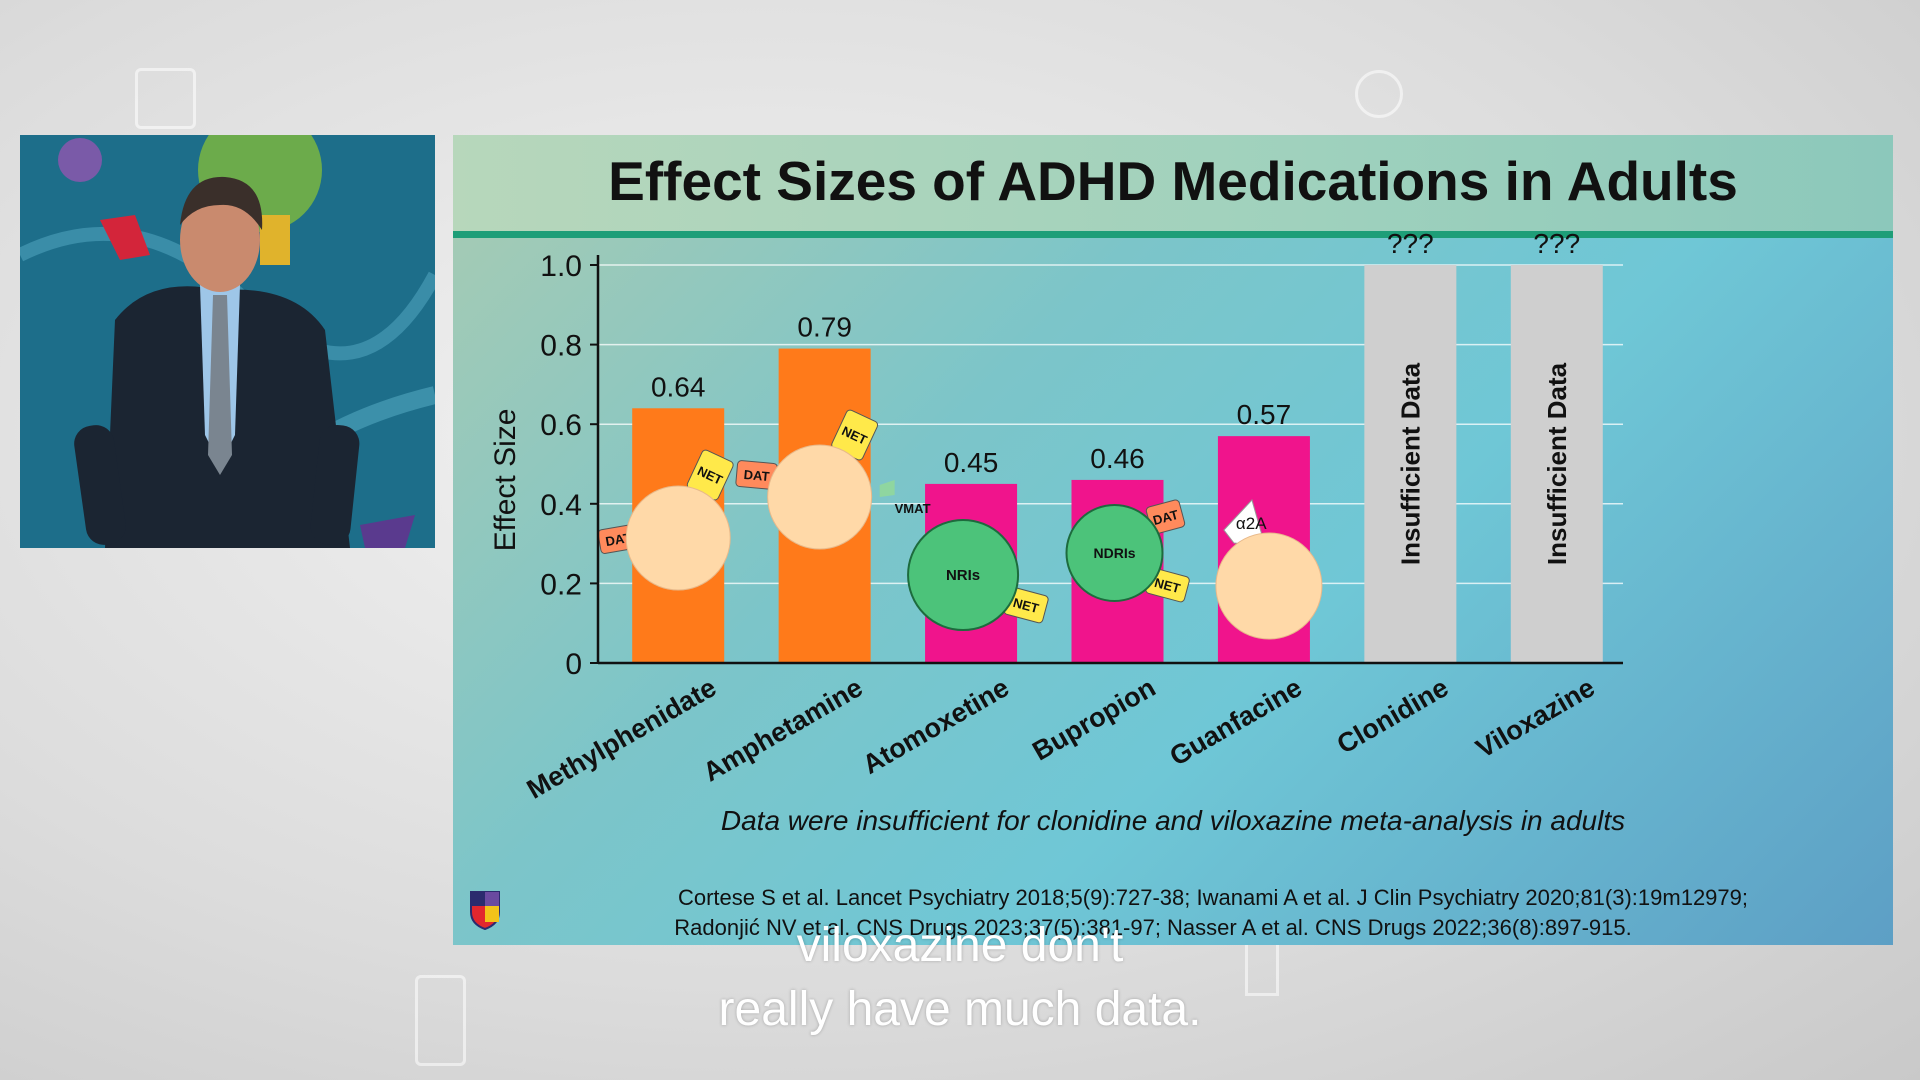 This screenshot has width=1920, height=1080. Describe the element at coordinates (1117, 458) in the screenshot. I see `value-label-bupropion: 0.46` at that location.